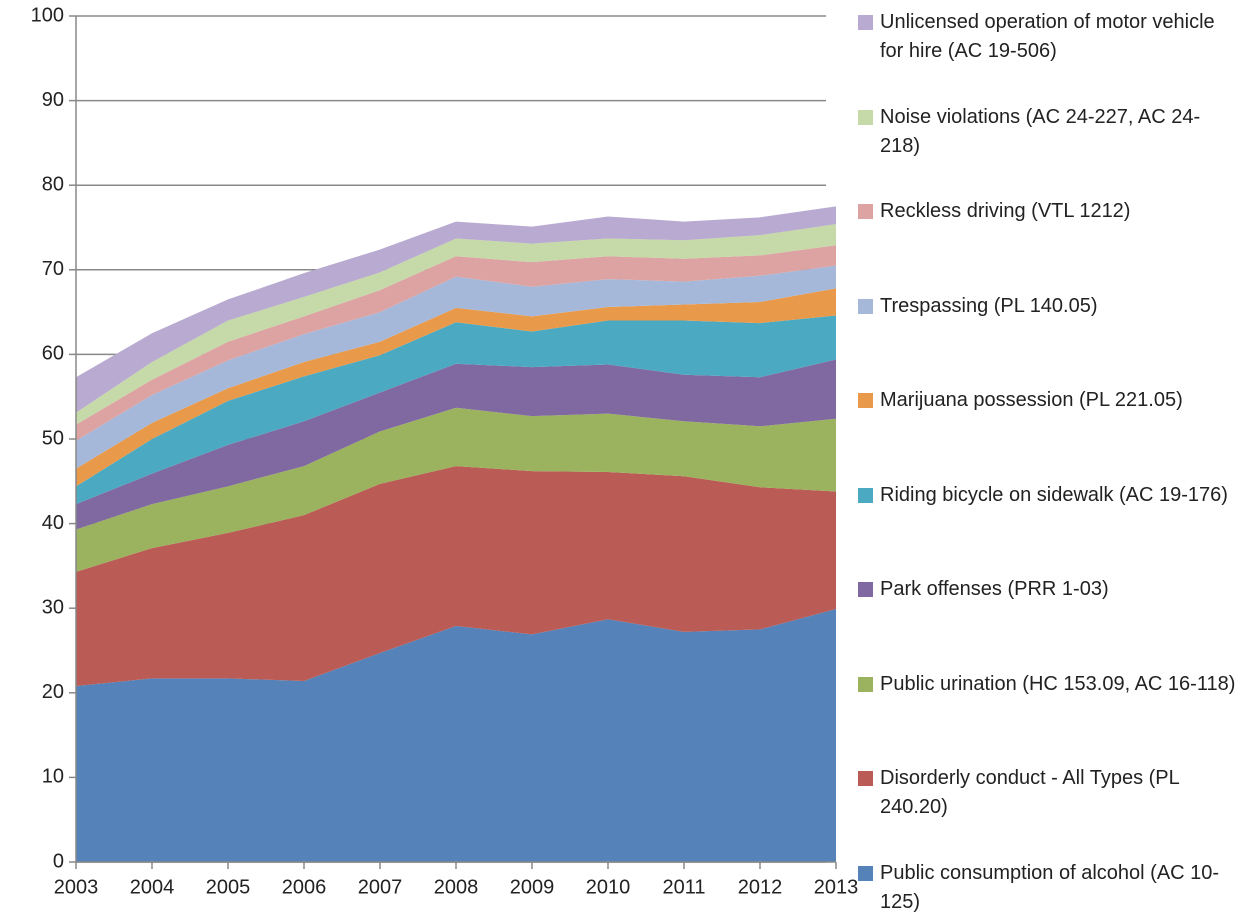 The width and height of the screenshot is (1242, 917). I want to click on x-tick-label: 2005, so click(228, 887).